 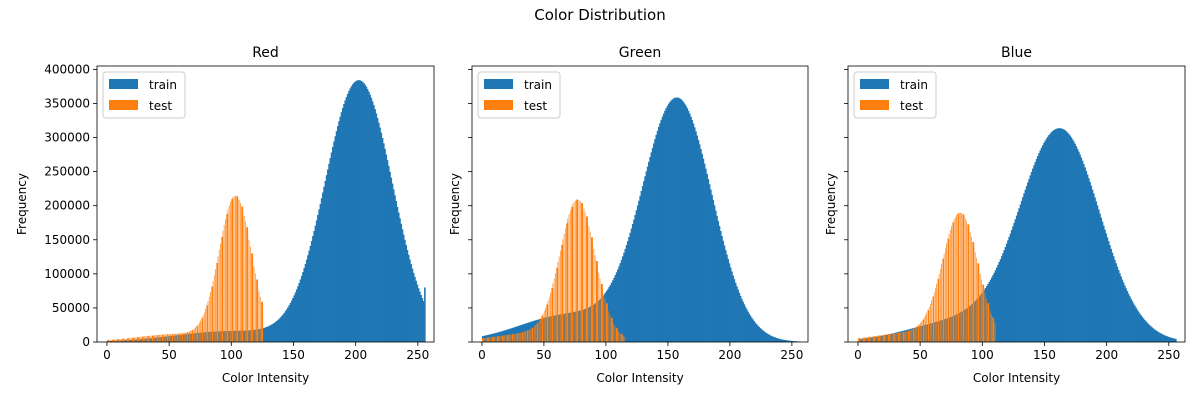 I want to click on panel-title-blue: Blue, so click(x=1016, y=53).